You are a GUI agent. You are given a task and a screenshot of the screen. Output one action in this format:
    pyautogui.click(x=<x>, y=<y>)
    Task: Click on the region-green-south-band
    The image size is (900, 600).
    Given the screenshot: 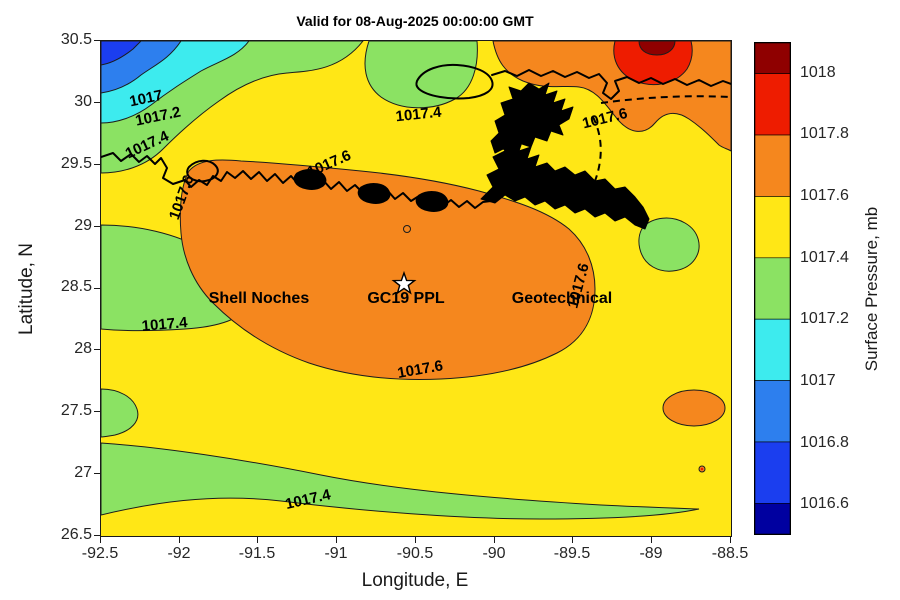 What is the action you would take?
    pyautogui.click(x=400, y=481)
    